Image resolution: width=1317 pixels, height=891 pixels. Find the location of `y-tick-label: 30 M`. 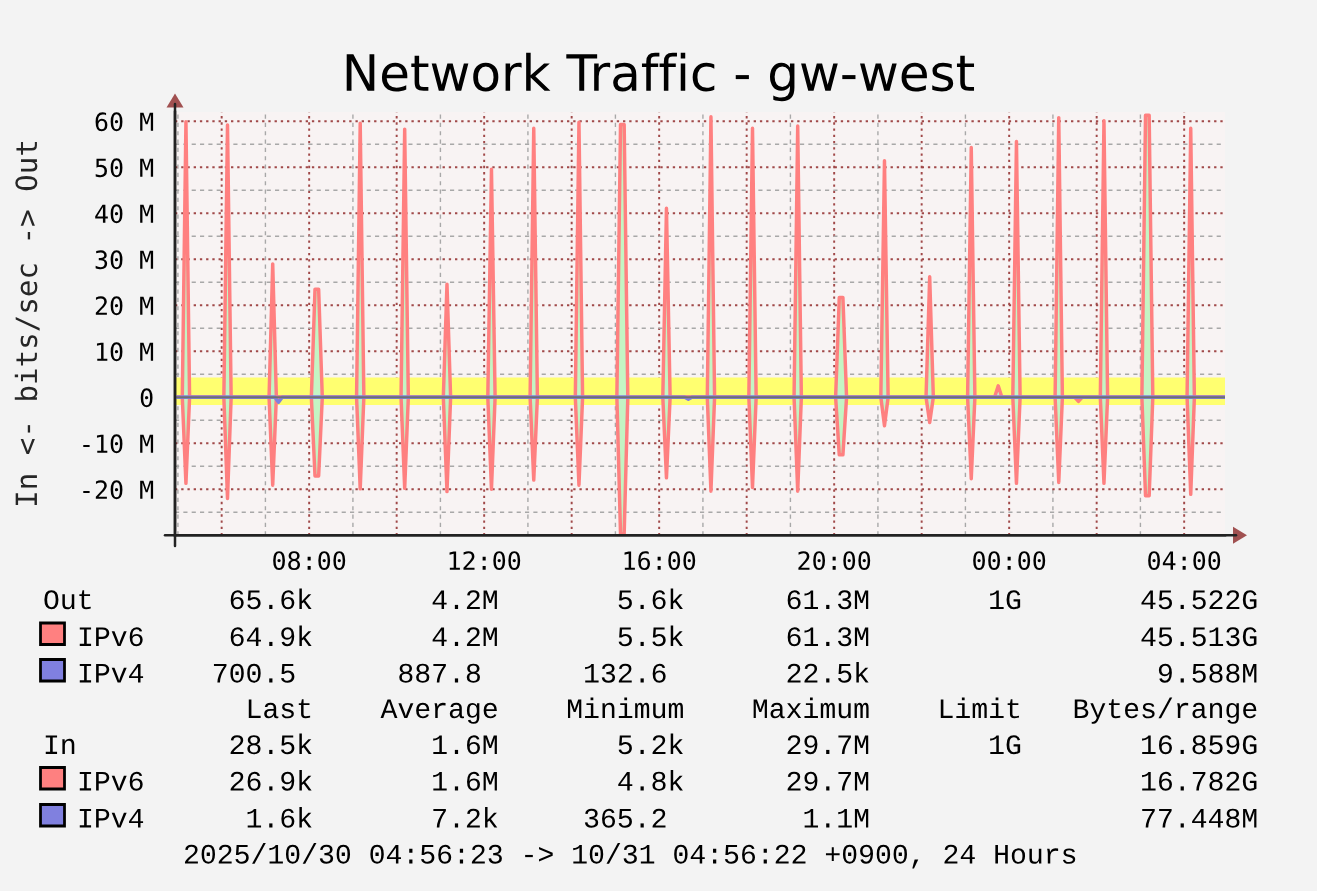

y-tick-label: 30 M is located at coordinates (124, 260).